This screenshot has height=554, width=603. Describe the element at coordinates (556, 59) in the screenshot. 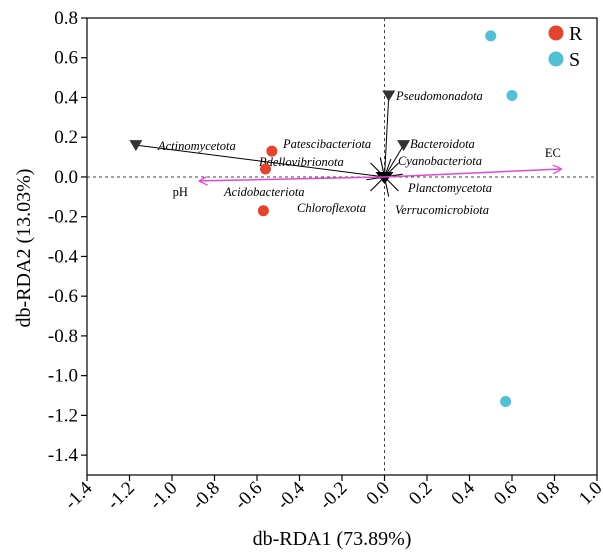

I see `legend-marker-s` at that location.